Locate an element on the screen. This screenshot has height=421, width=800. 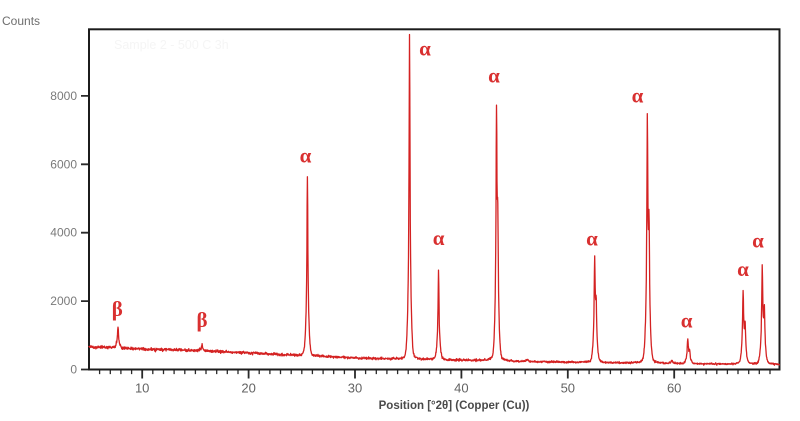
svg-text: 50 is located at coordinates (568, 388).